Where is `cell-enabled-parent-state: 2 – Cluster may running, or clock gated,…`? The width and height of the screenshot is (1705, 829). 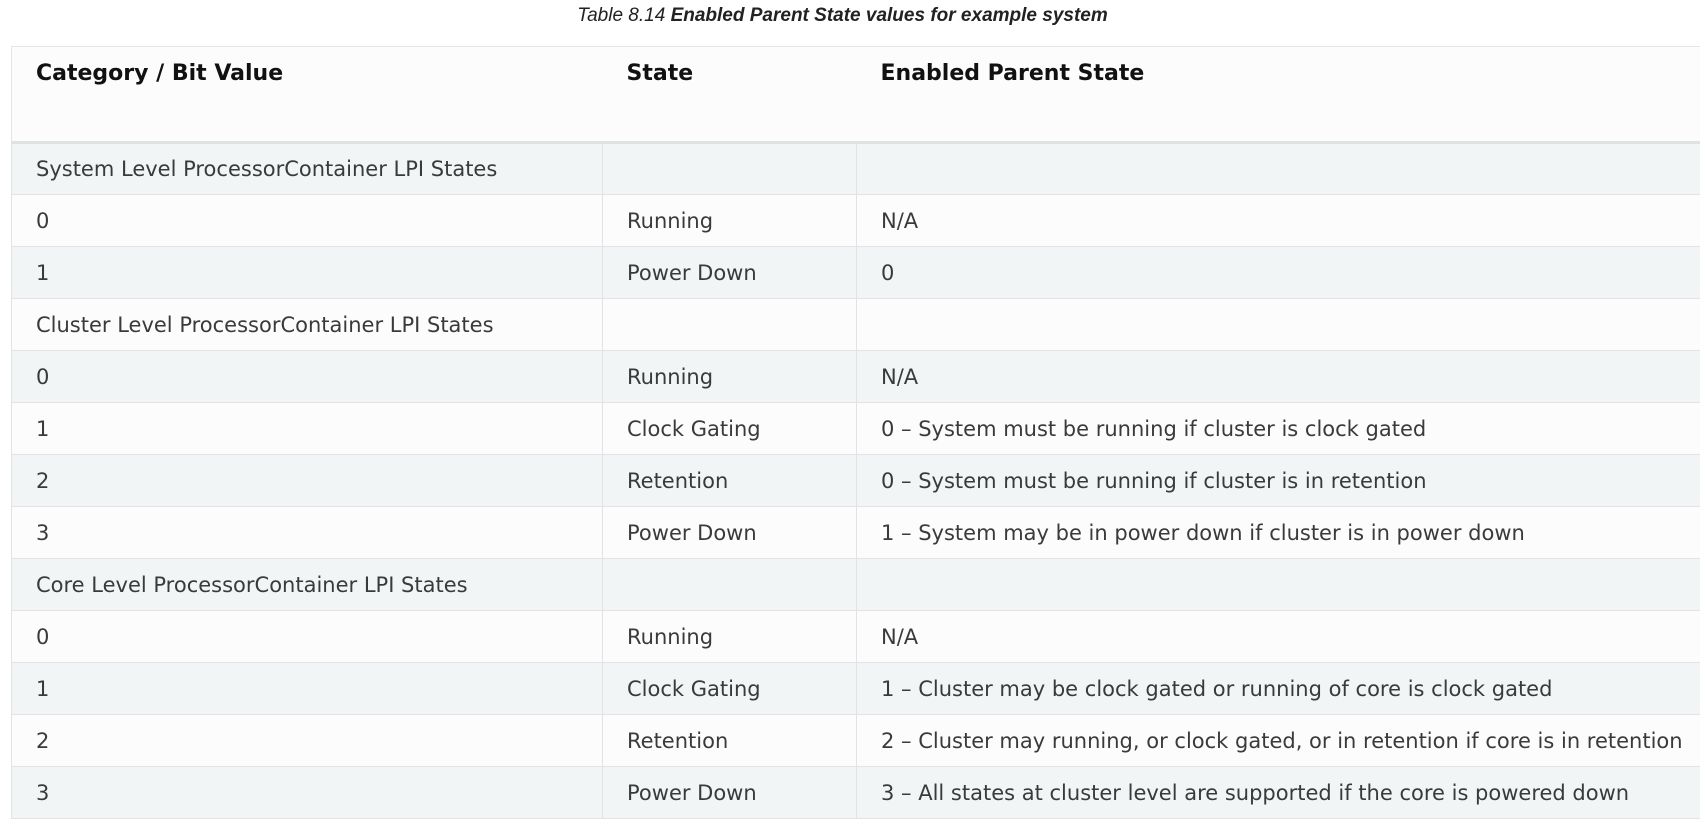
cell-enabled-parent-state: 2 – Cluster may running, or clock gated,… is located at coordinates (1278, 740).